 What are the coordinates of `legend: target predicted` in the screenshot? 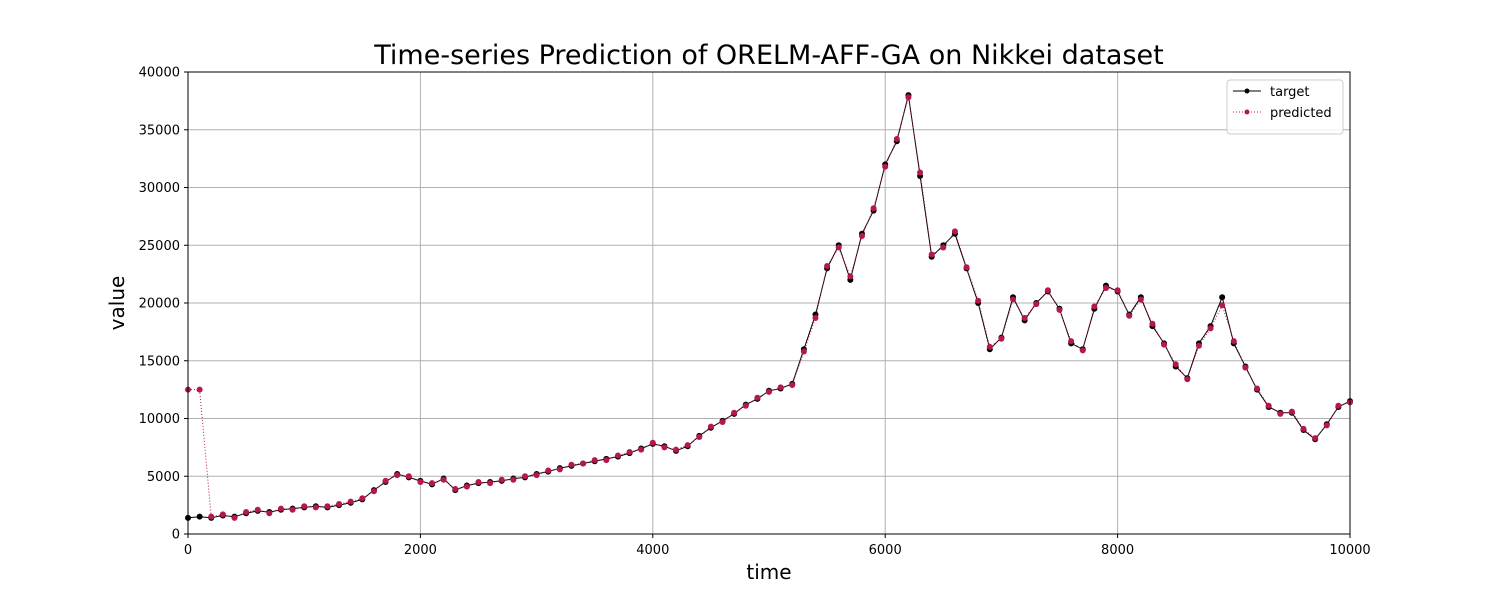 It's located at (1285, 107).